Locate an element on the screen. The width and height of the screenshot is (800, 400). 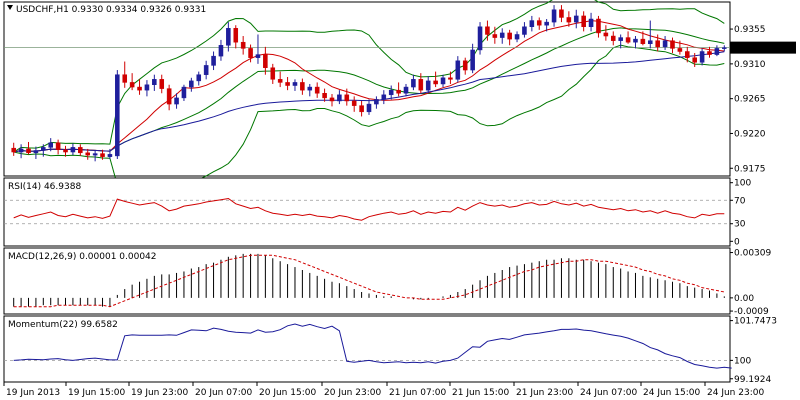
time-axis-label: 21 Jun 23:00 is located at coordinates (544, 393).